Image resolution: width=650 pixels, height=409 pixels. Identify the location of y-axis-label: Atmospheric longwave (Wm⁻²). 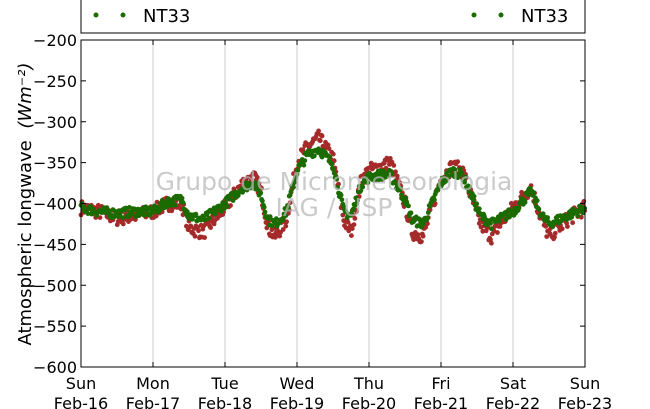
(25, 203).